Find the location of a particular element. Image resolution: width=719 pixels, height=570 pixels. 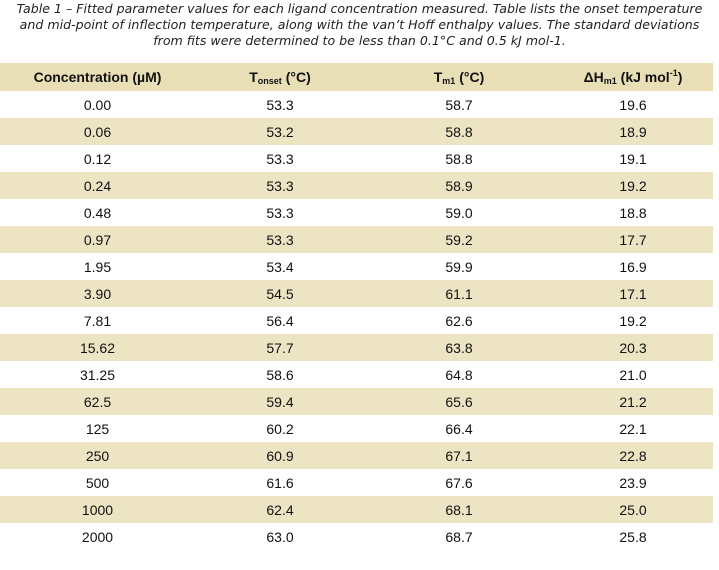

header-enthalpy: ΔHm1 (kJ mol-1) is located at coordinates (633, 77).